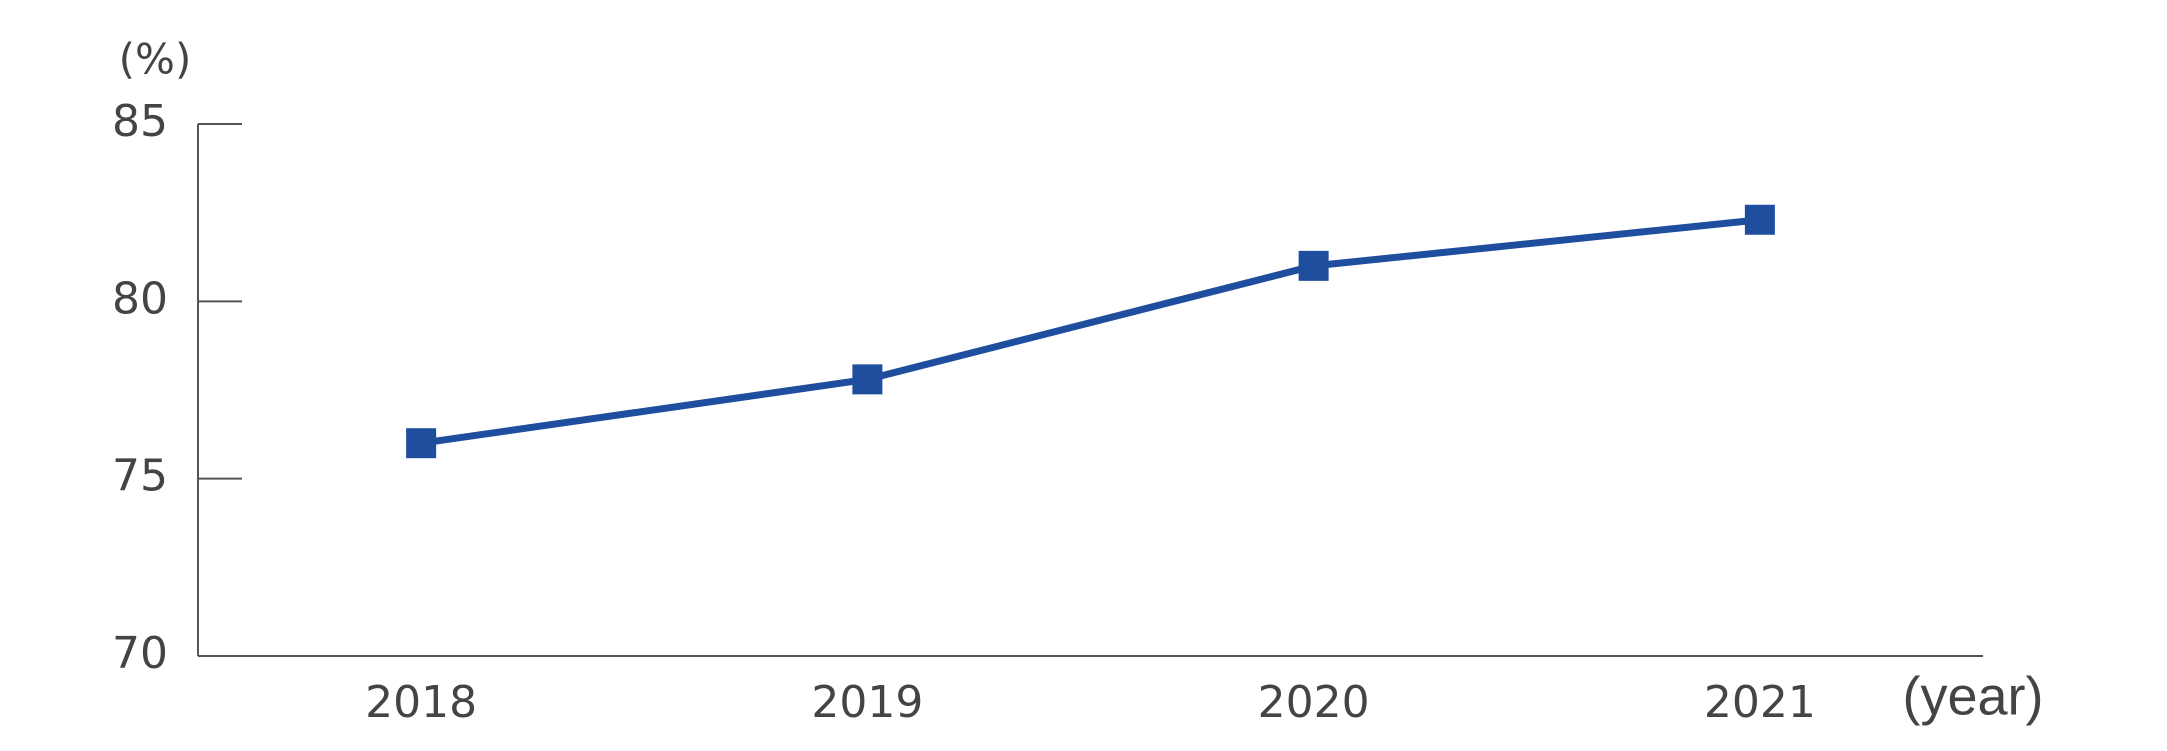 Image resolution: width=2167 pixels, height=751 pixels. I want to click on x-tick-label: 2018, so click(421, 702).